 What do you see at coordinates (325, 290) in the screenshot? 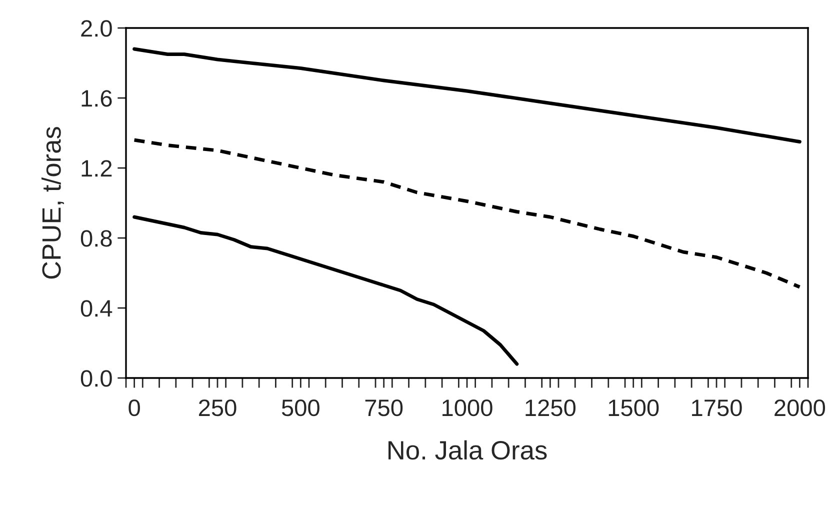
I see `line-series` at bounding box center [325, 290].